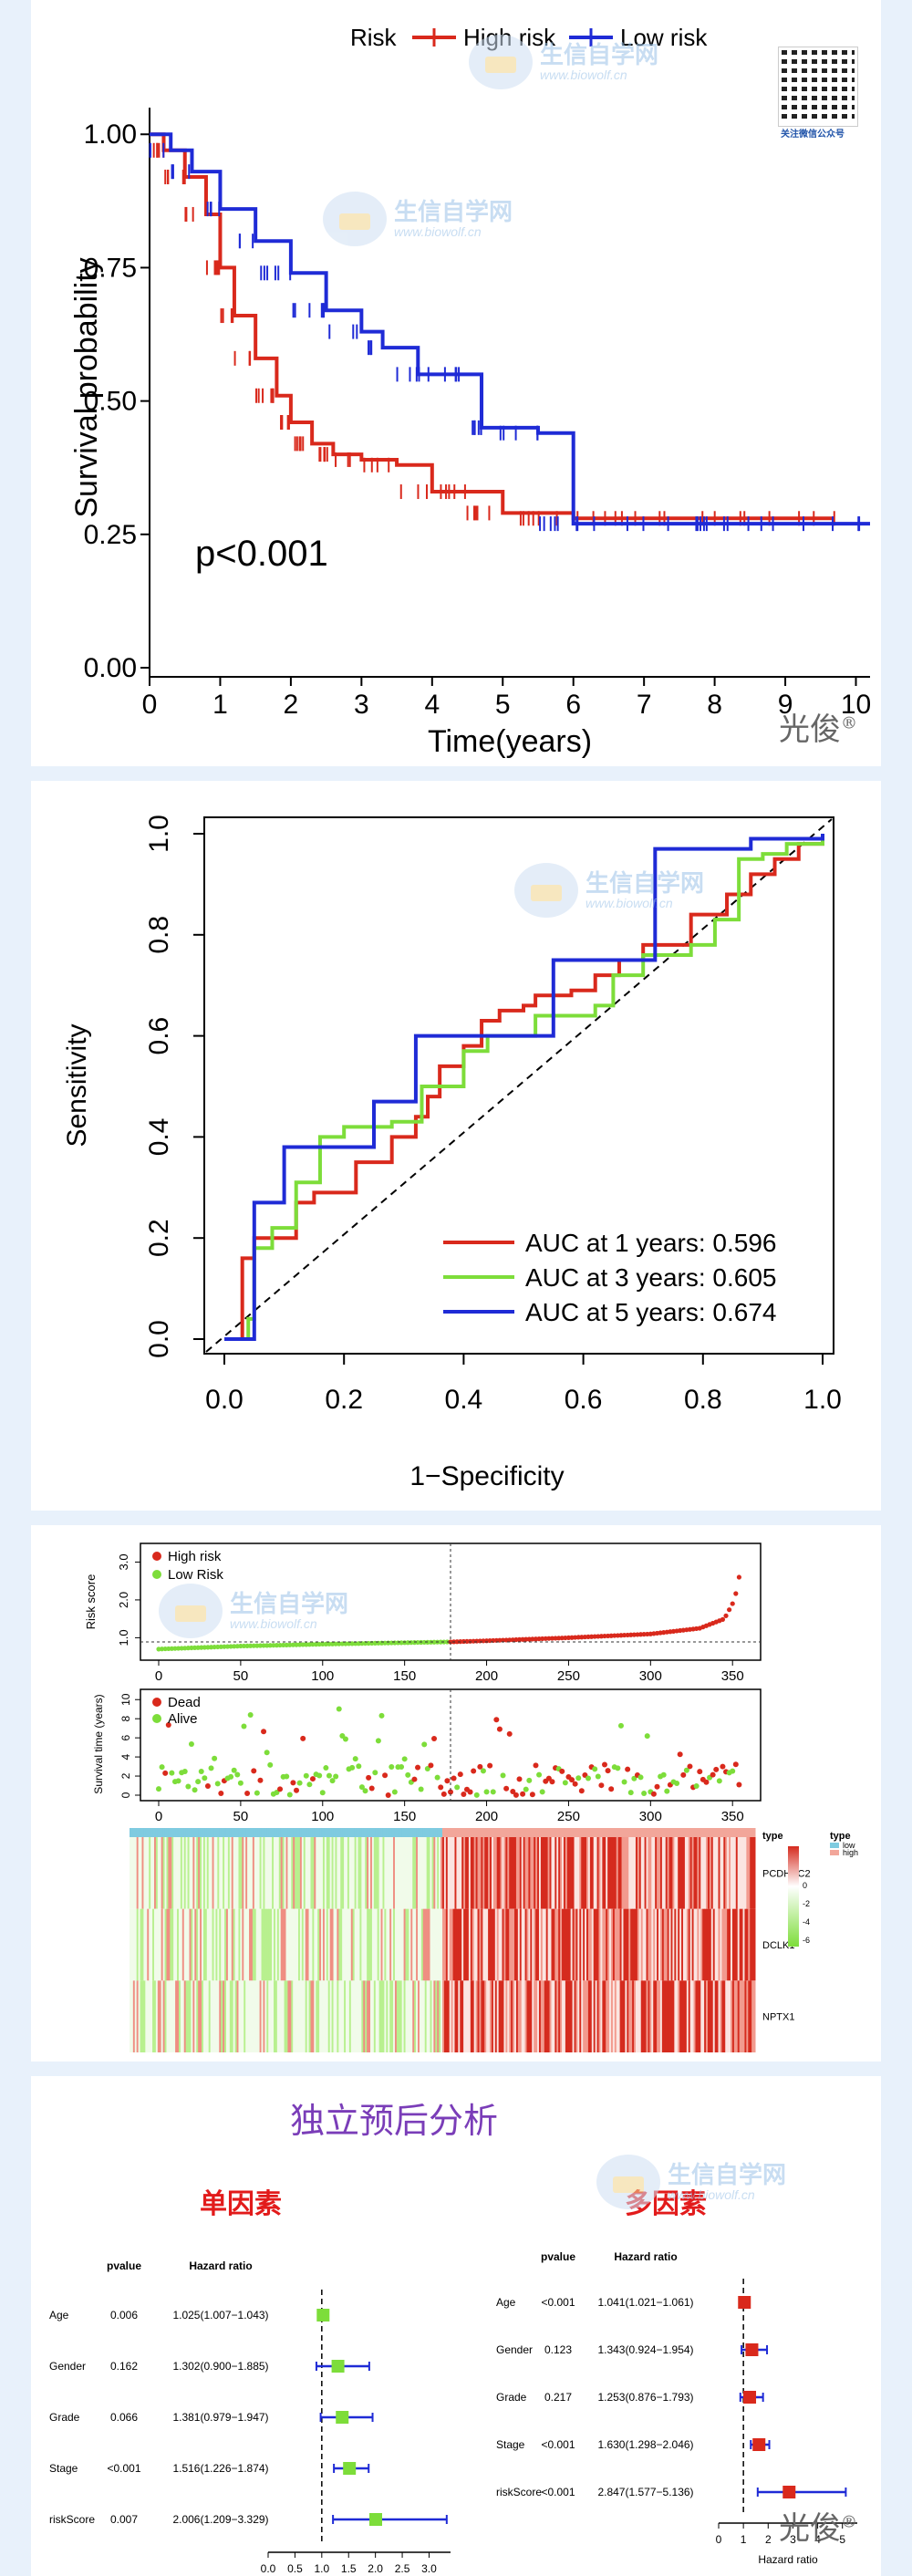 The width and height of the screenshot is (912, 2576). I want to click on y-tick-label: 0.2, so click(159, 1238).